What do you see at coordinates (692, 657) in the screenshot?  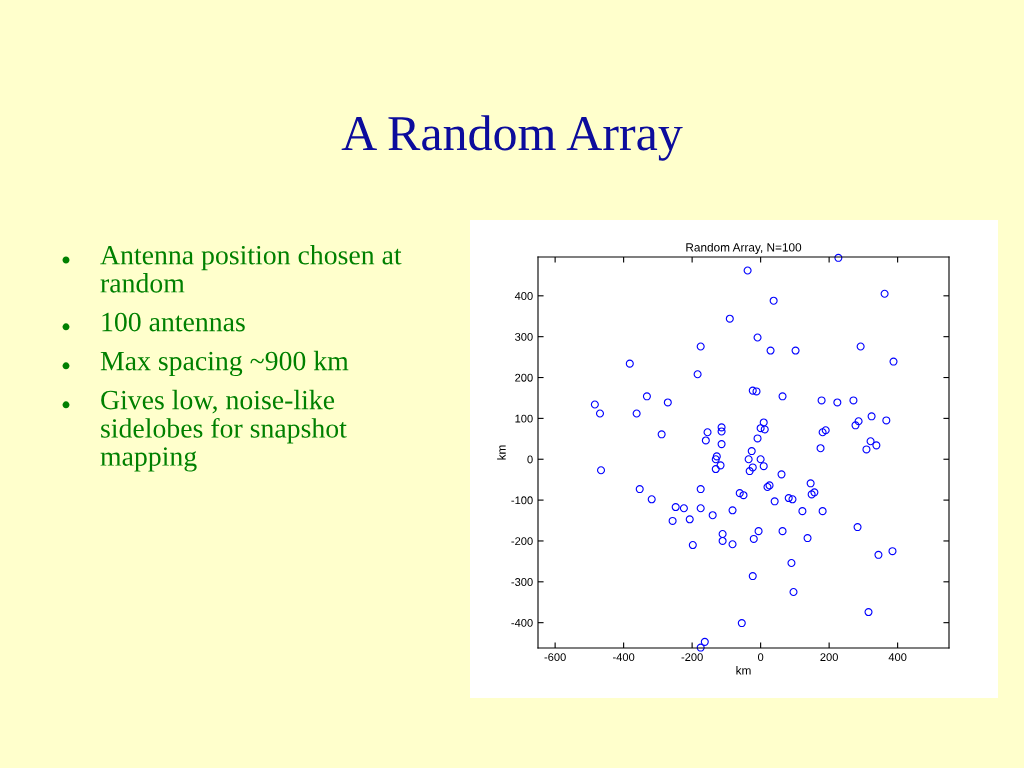 I see `x-tick-label: -200` at bounding box center [692, 657].